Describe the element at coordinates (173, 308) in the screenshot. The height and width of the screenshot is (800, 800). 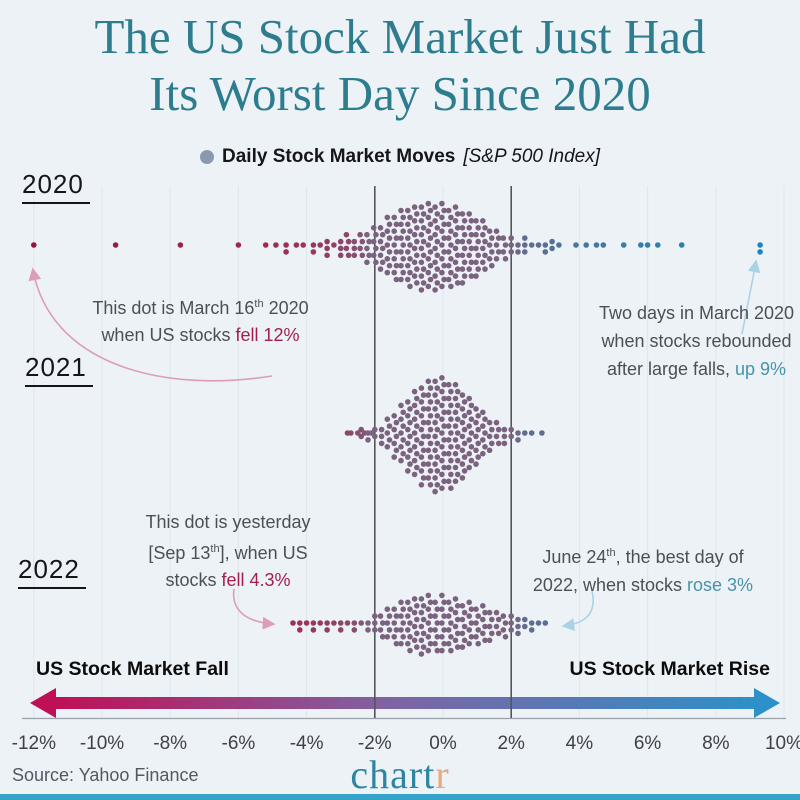
I see `annotation-text: This dot is March 16` at that location.